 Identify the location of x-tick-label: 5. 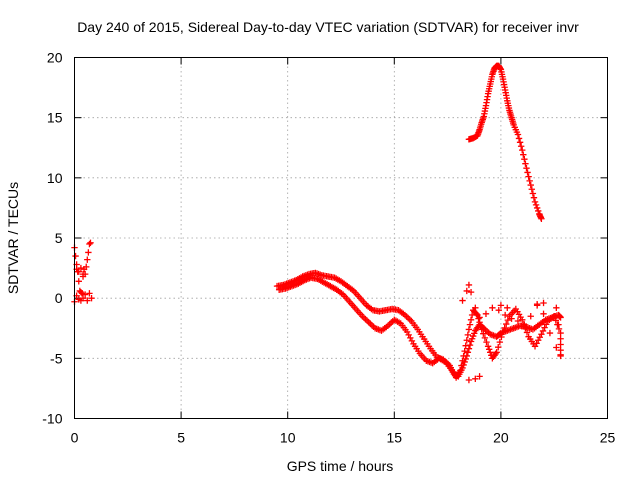
(181, 438).